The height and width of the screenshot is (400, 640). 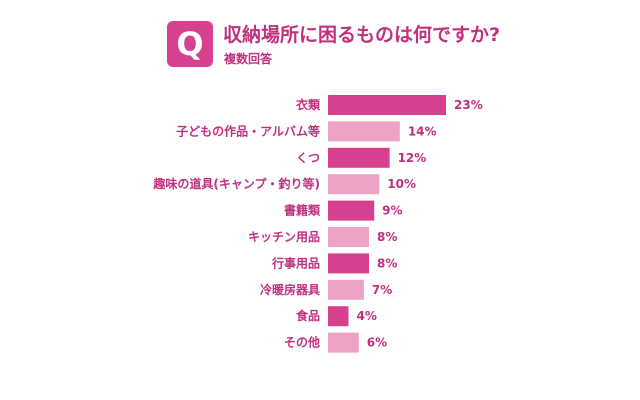 What do you see at coordinates (367, 316) in the screenshot?
I see `value-label-8: 4%` at bounding box center [367, 316].